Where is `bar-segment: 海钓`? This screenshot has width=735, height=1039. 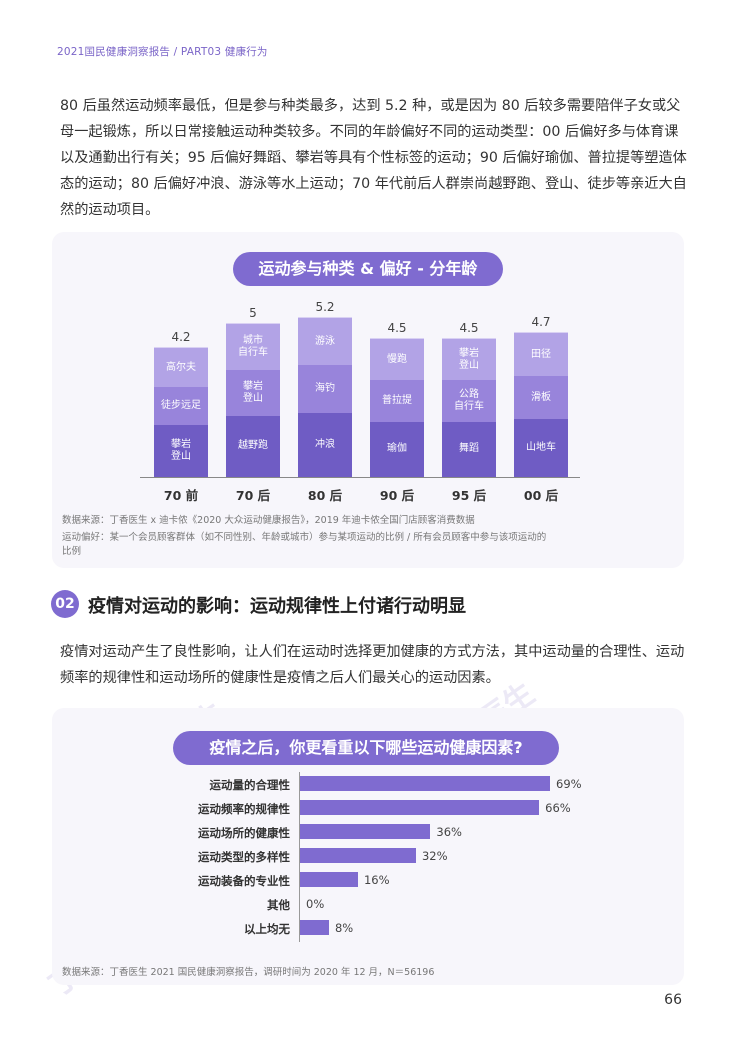 bar-segment: 海钓 is located at coordinates (325, 389).